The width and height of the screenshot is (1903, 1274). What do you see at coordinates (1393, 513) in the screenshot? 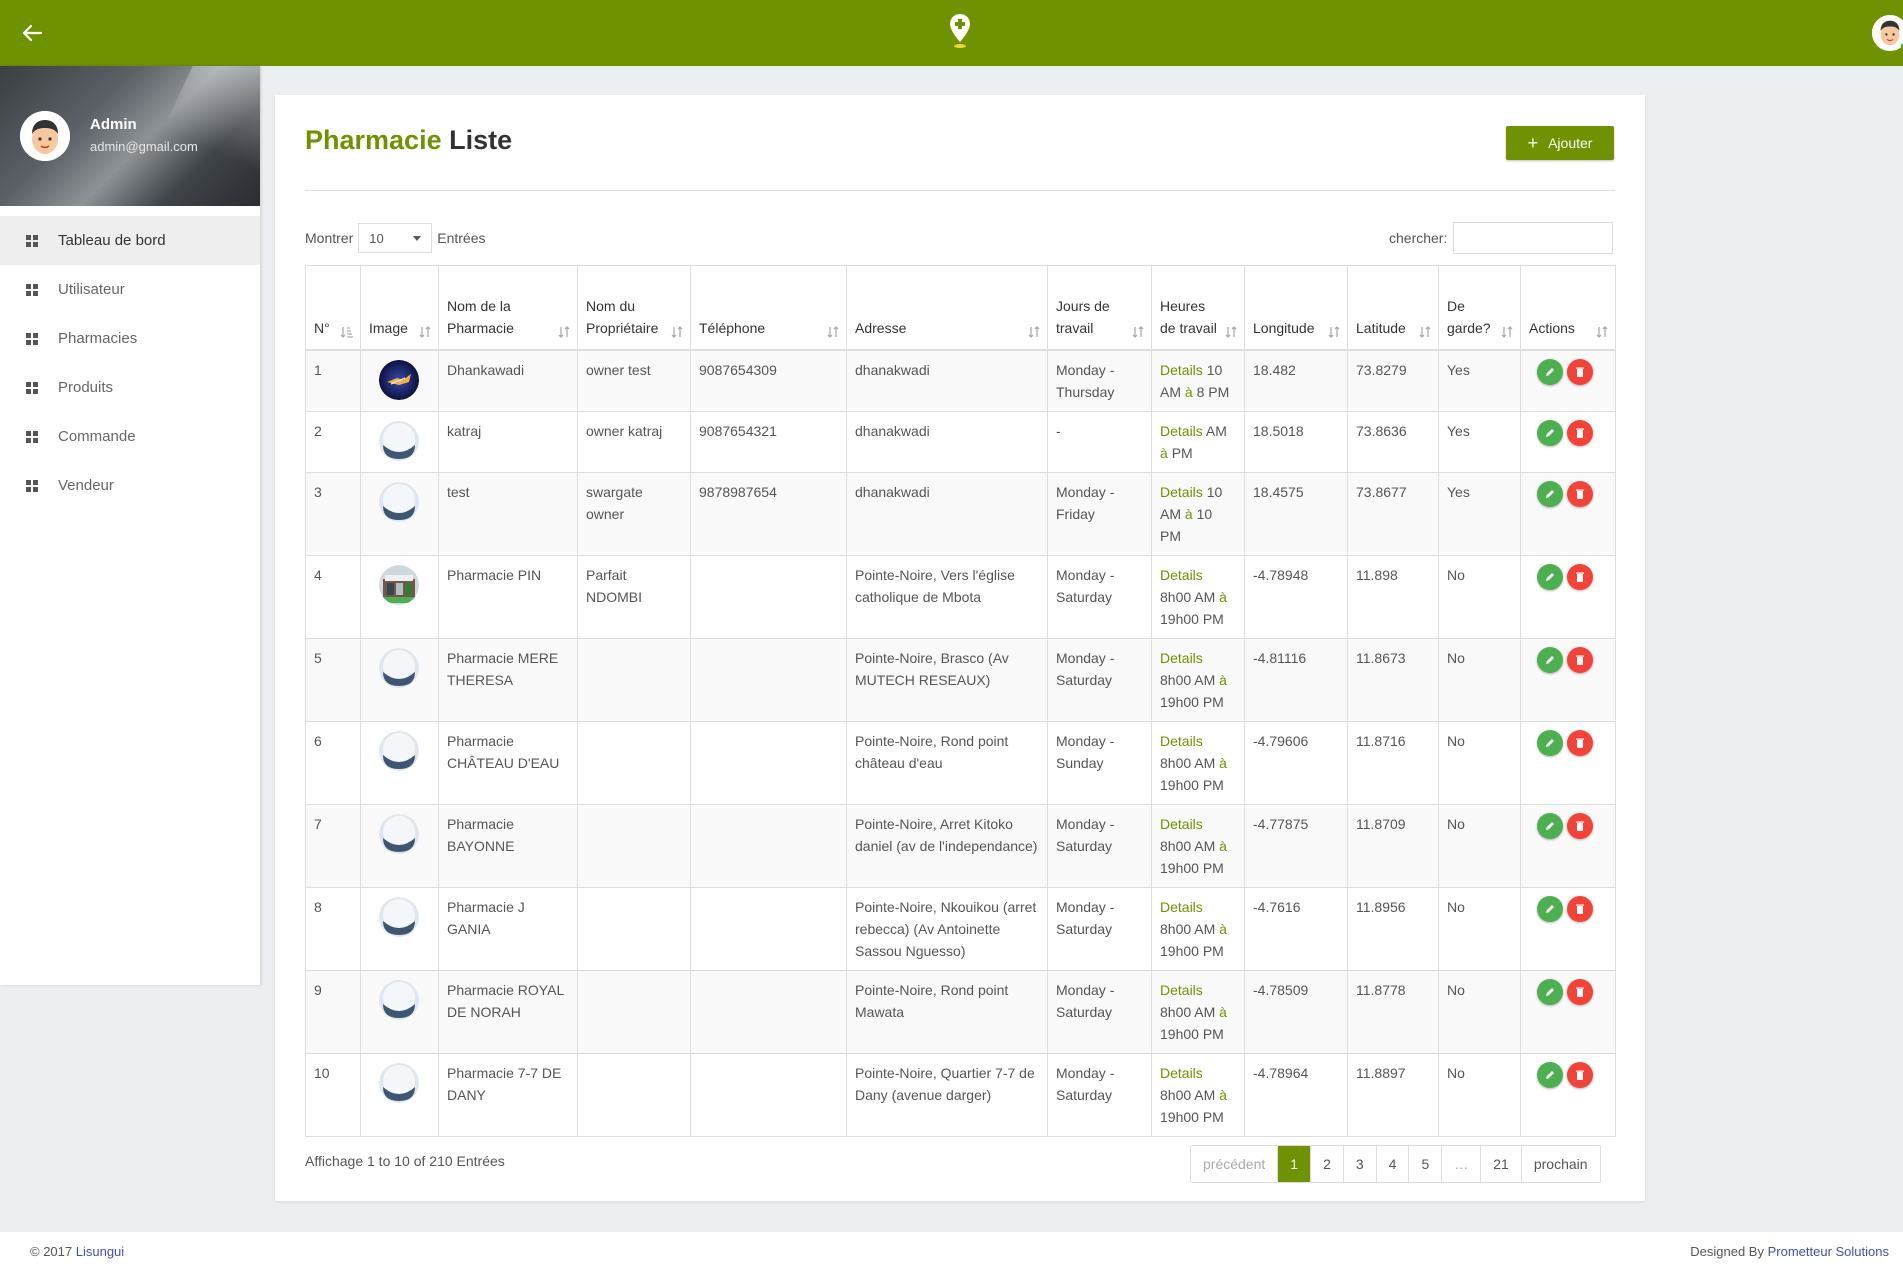
I see `cell-latitude: 73.8677` at bounding box center [1393, 513].